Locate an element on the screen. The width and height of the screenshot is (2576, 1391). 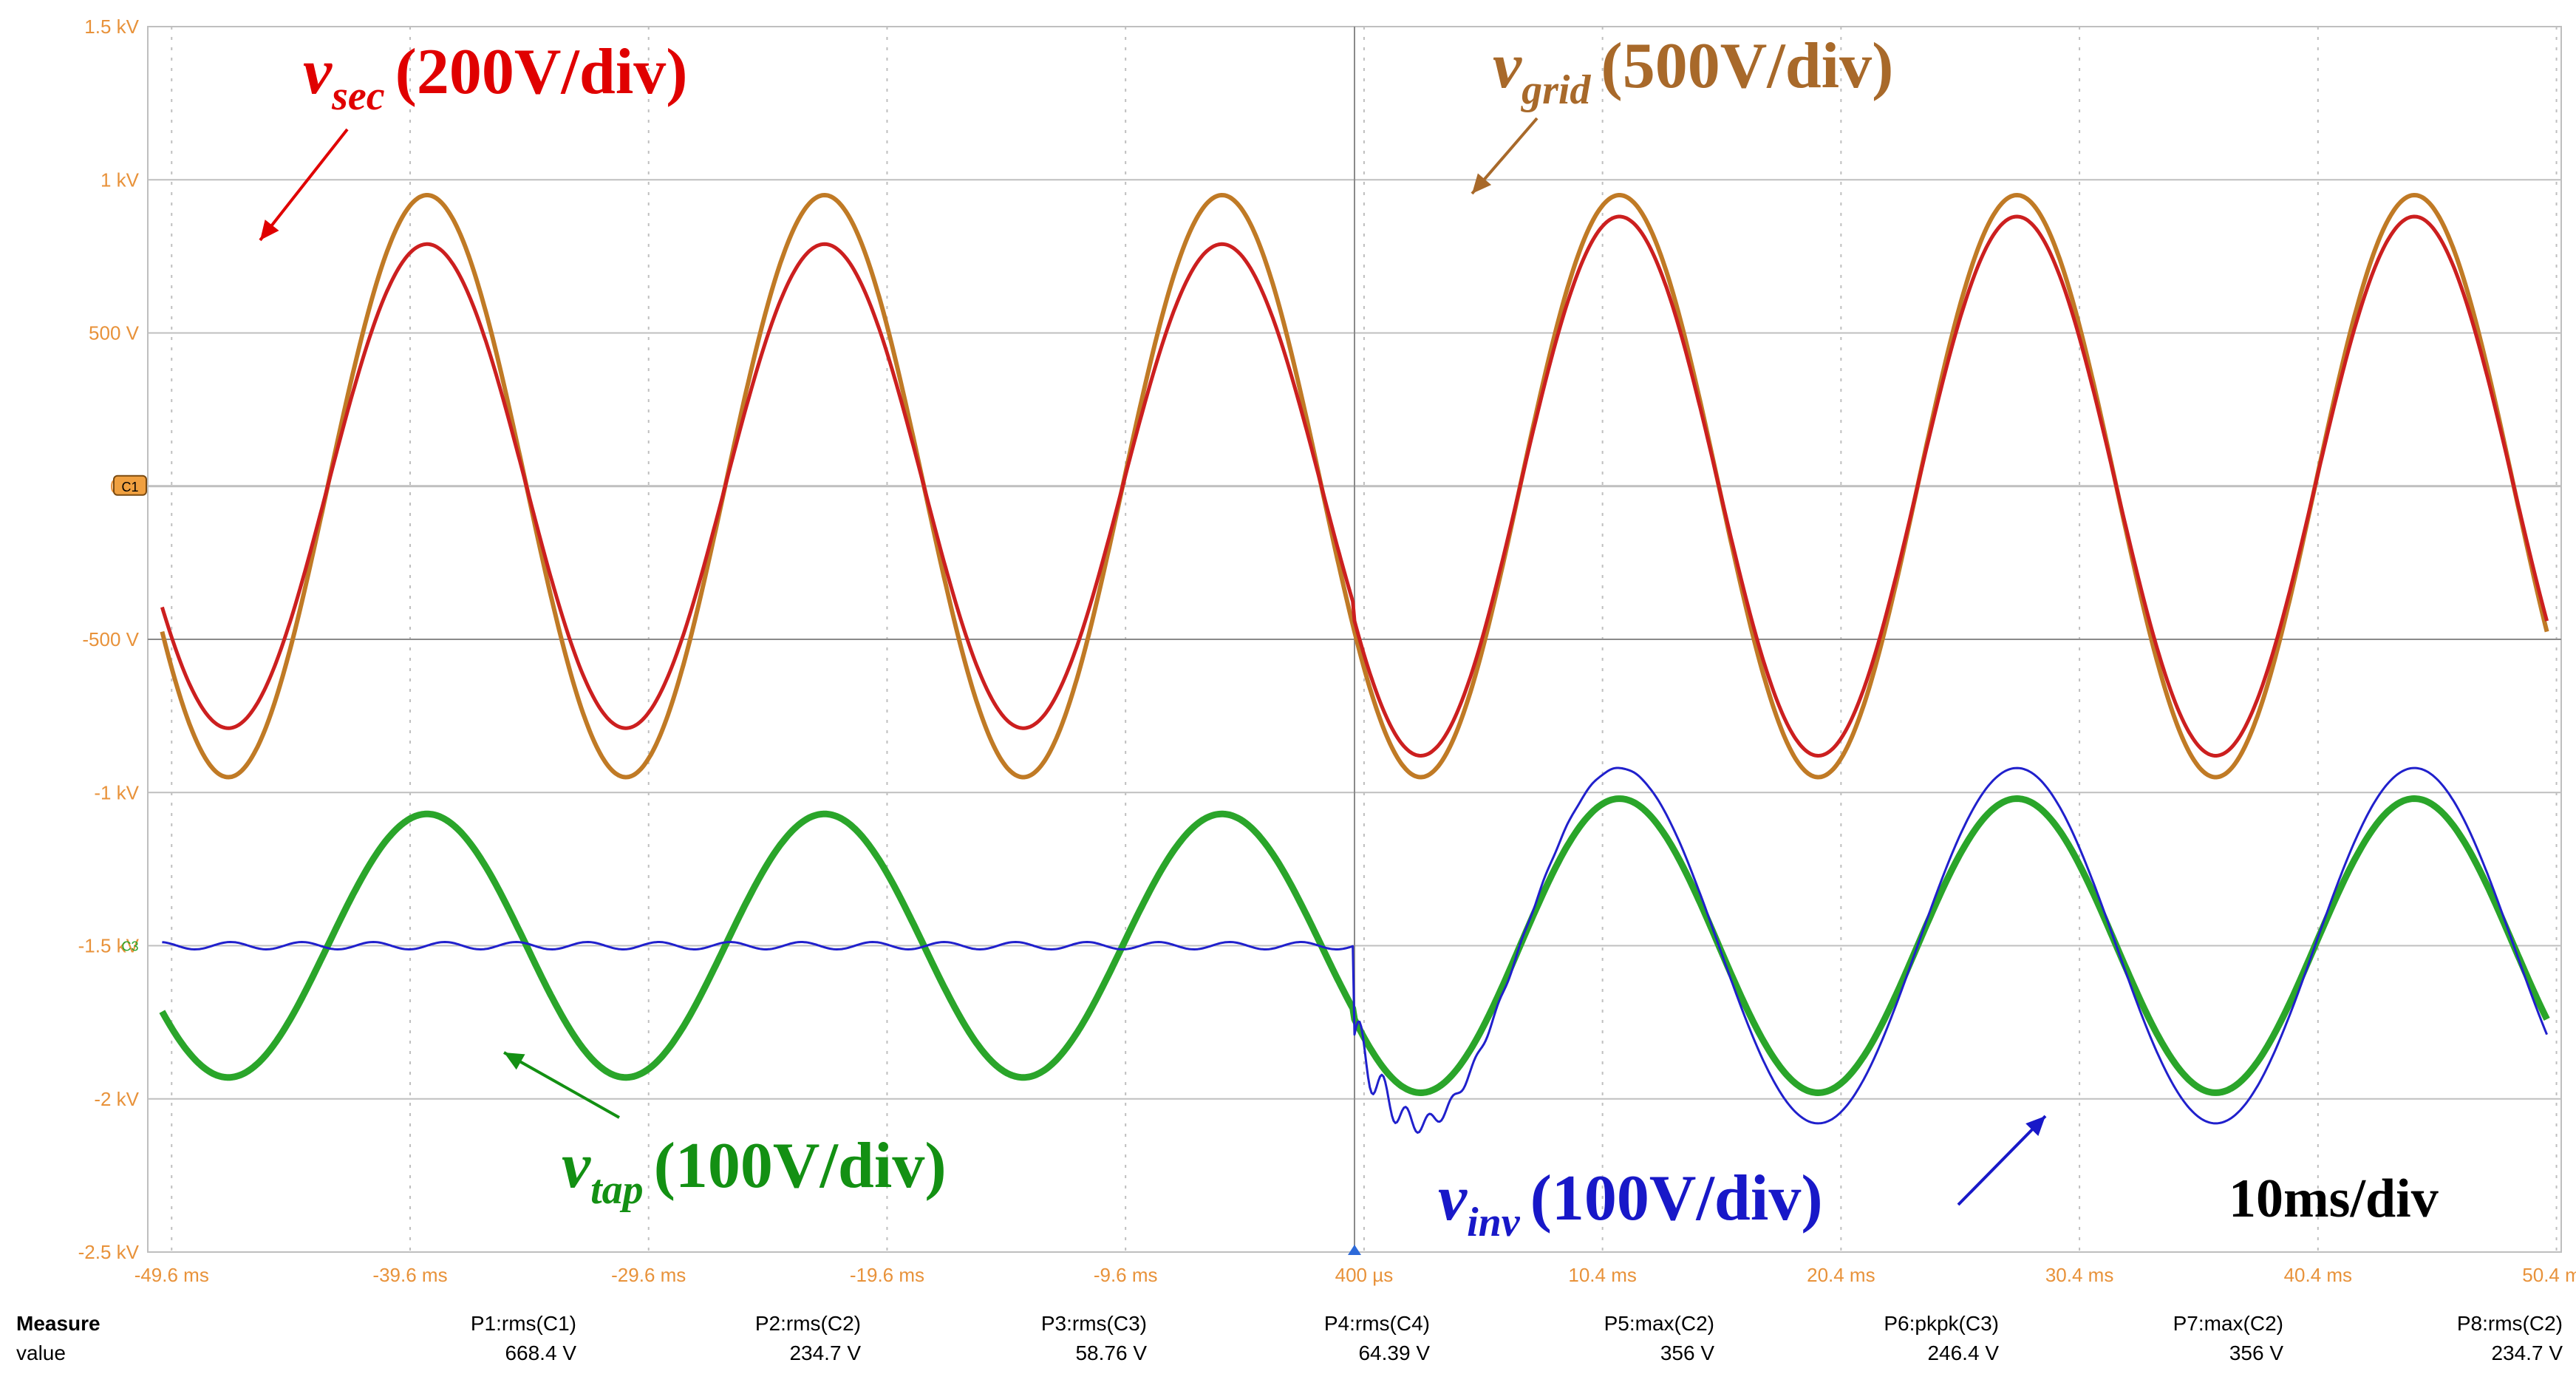
y-tick-label: 1 kV is located at coordinates (120, 180).